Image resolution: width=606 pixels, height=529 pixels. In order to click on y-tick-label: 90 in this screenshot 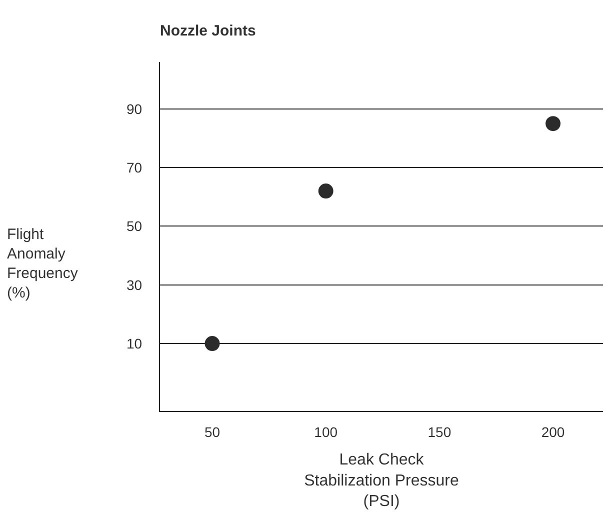, I will do `click(134, 108)`.